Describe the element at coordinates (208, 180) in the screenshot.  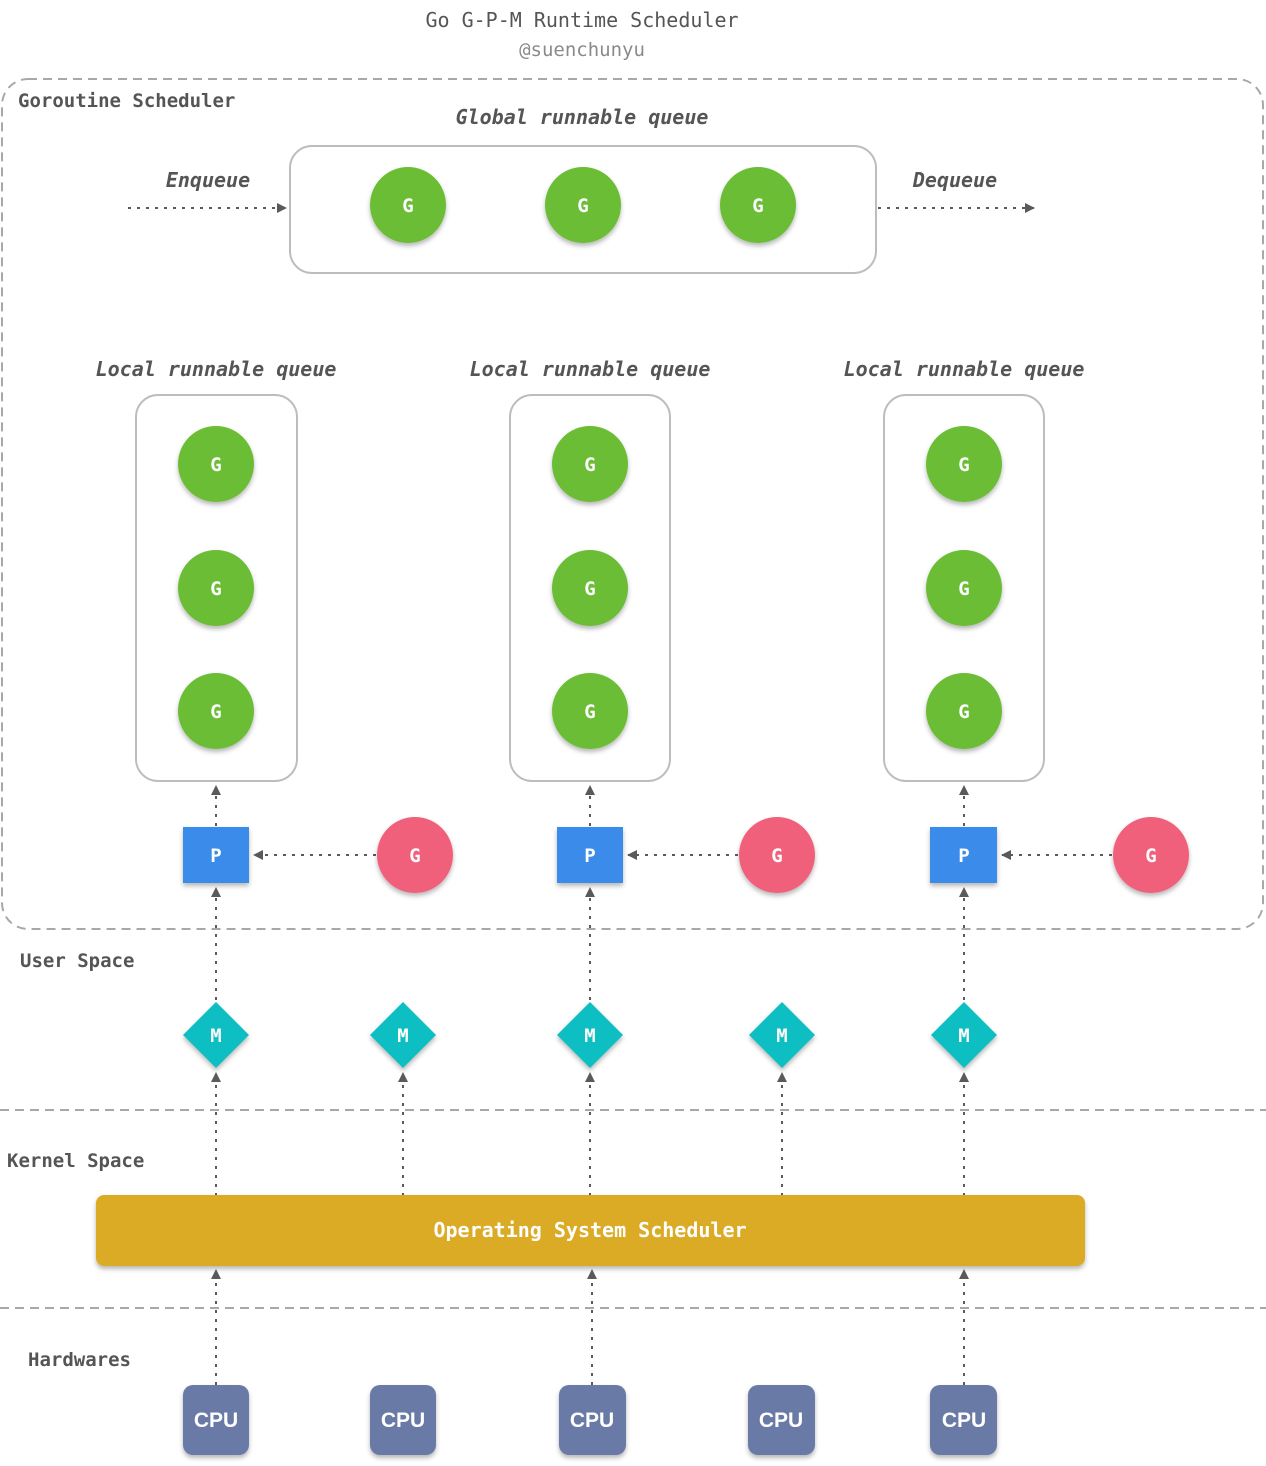
I see `enqueue-label: Enqueue` at that location.